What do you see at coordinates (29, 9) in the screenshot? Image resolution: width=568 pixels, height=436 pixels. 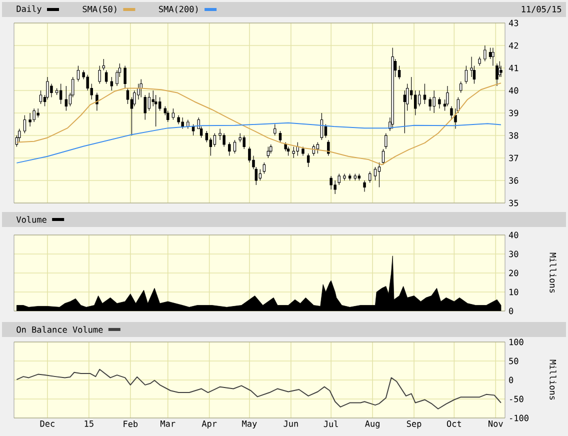 I see `legend-label: Daily` at bounding box center [29, 9].